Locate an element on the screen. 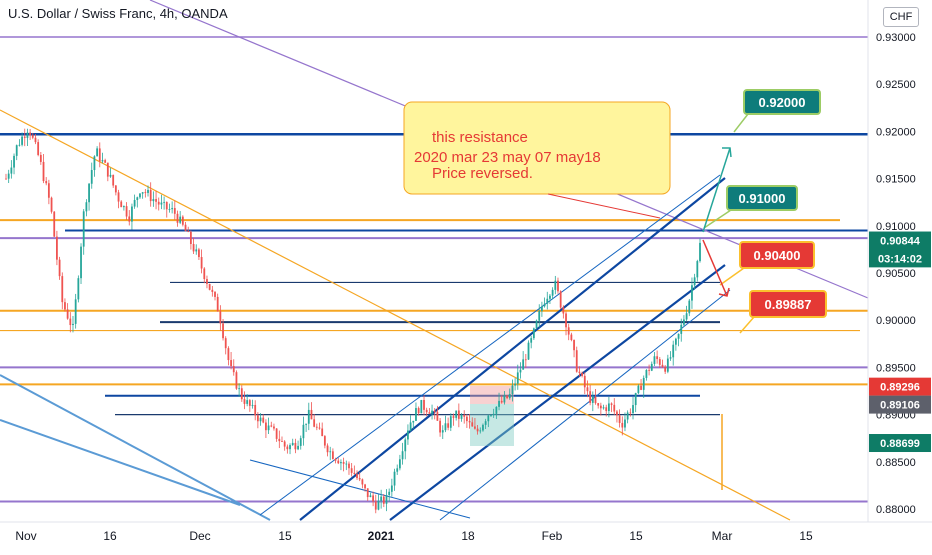 The height and width of the screenshot is (555, 932). target-label: 0.89887 is located at coordinates (788, 304).